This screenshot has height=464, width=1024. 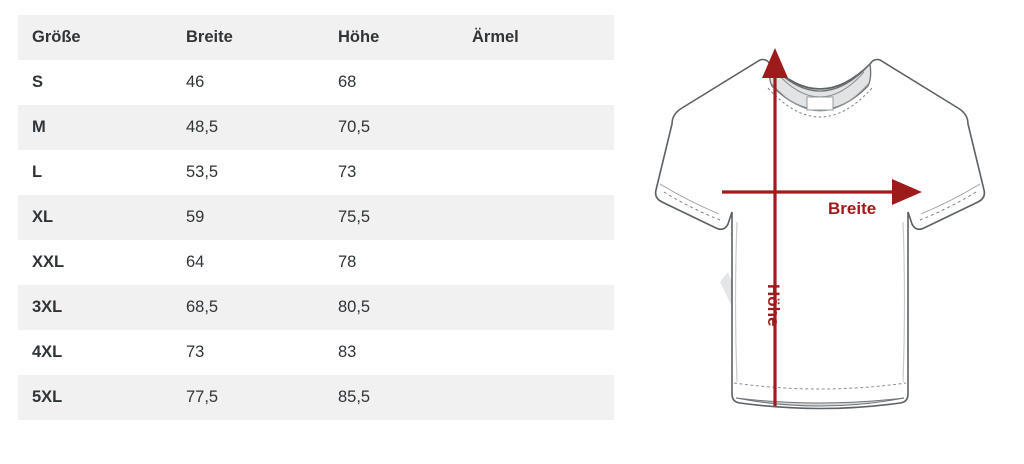 I want to click on cell-width: 53,5, so click(x=202, y=172).